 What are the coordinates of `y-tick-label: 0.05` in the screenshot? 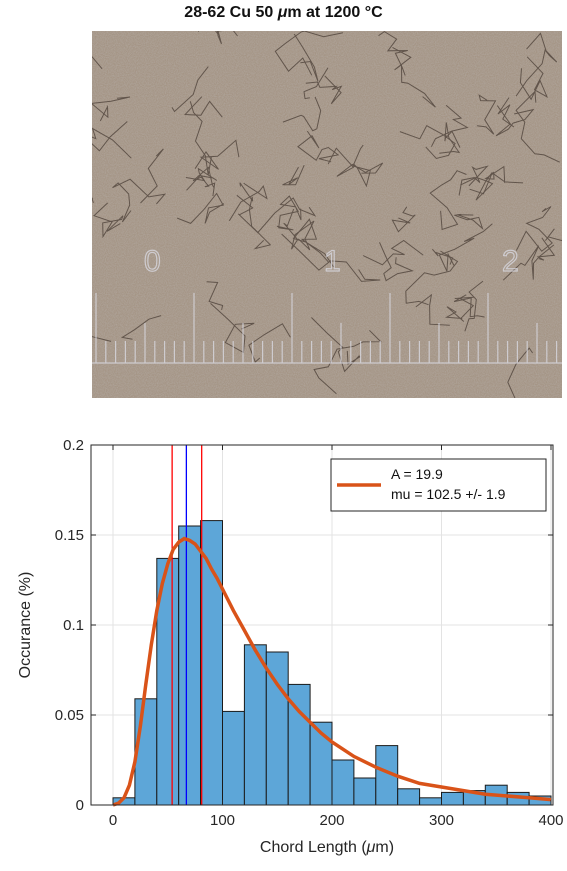 It's located at (69, 715).